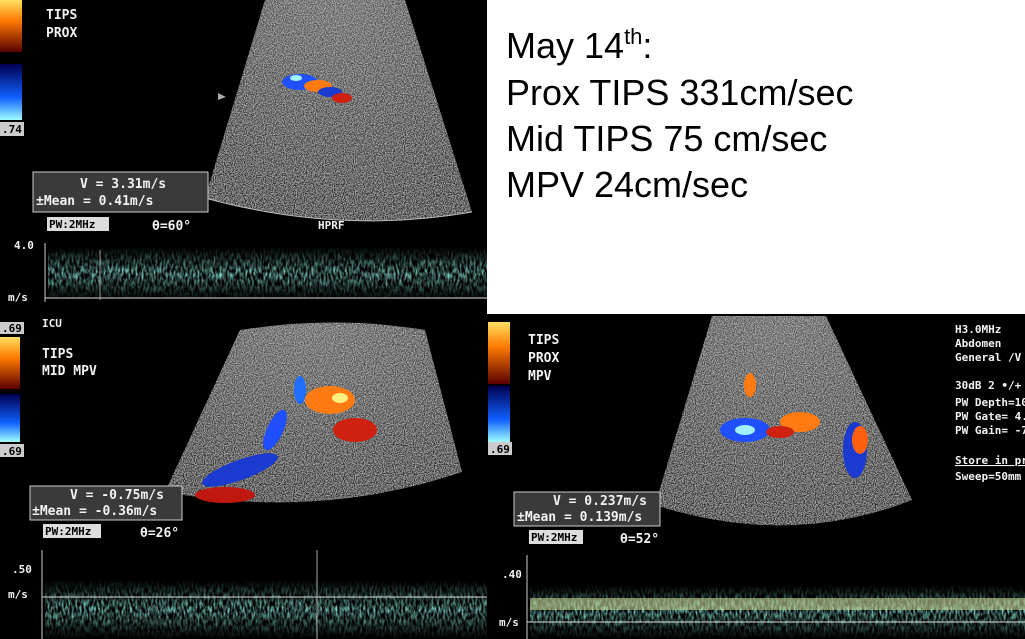 This screenshot has width=1025, height=639. Describe the element at coordinates (633, 36) in the screenshot. I see `date-suffix: th` at that location.